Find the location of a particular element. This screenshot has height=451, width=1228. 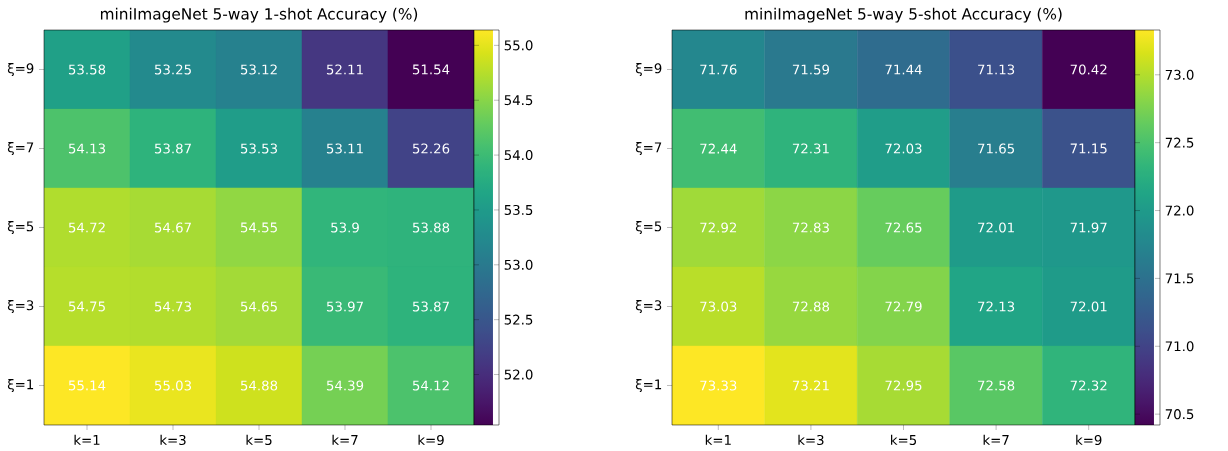

data-label: 54.39 is located at coordinates (345, 385).